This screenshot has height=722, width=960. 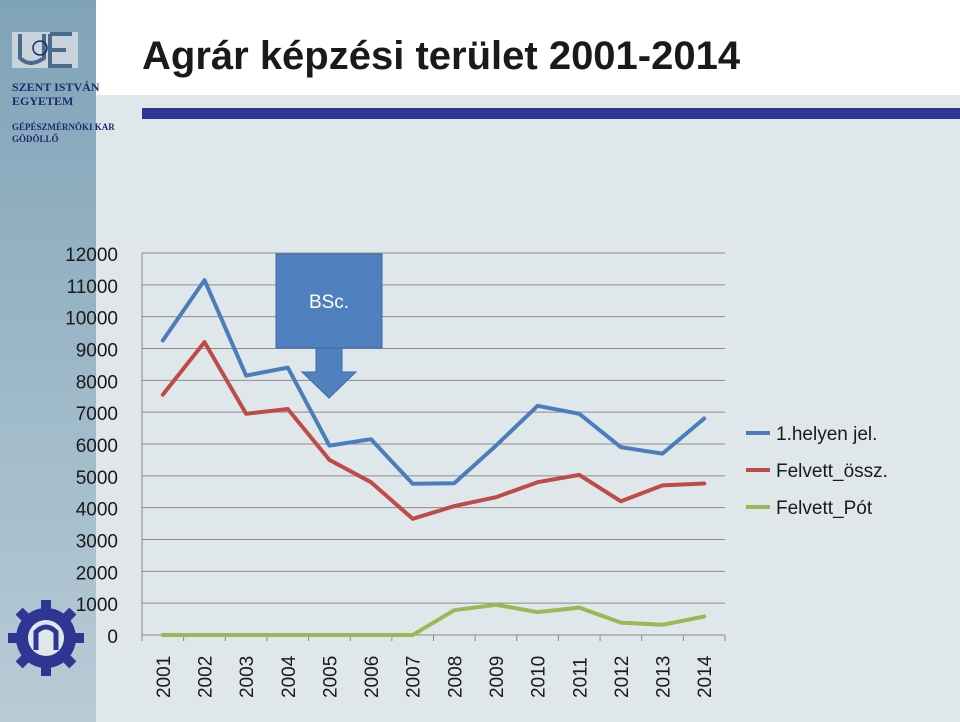 What do you see at coordinates (97, 414) in the screenshot?
I see `y-tick-label: 7000` at bounding box center [97, 414].